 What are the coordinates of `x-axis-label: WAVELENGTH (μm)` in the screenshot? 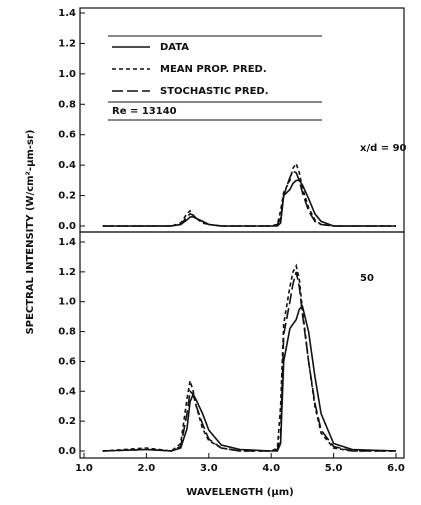 It's located at (239, 492).